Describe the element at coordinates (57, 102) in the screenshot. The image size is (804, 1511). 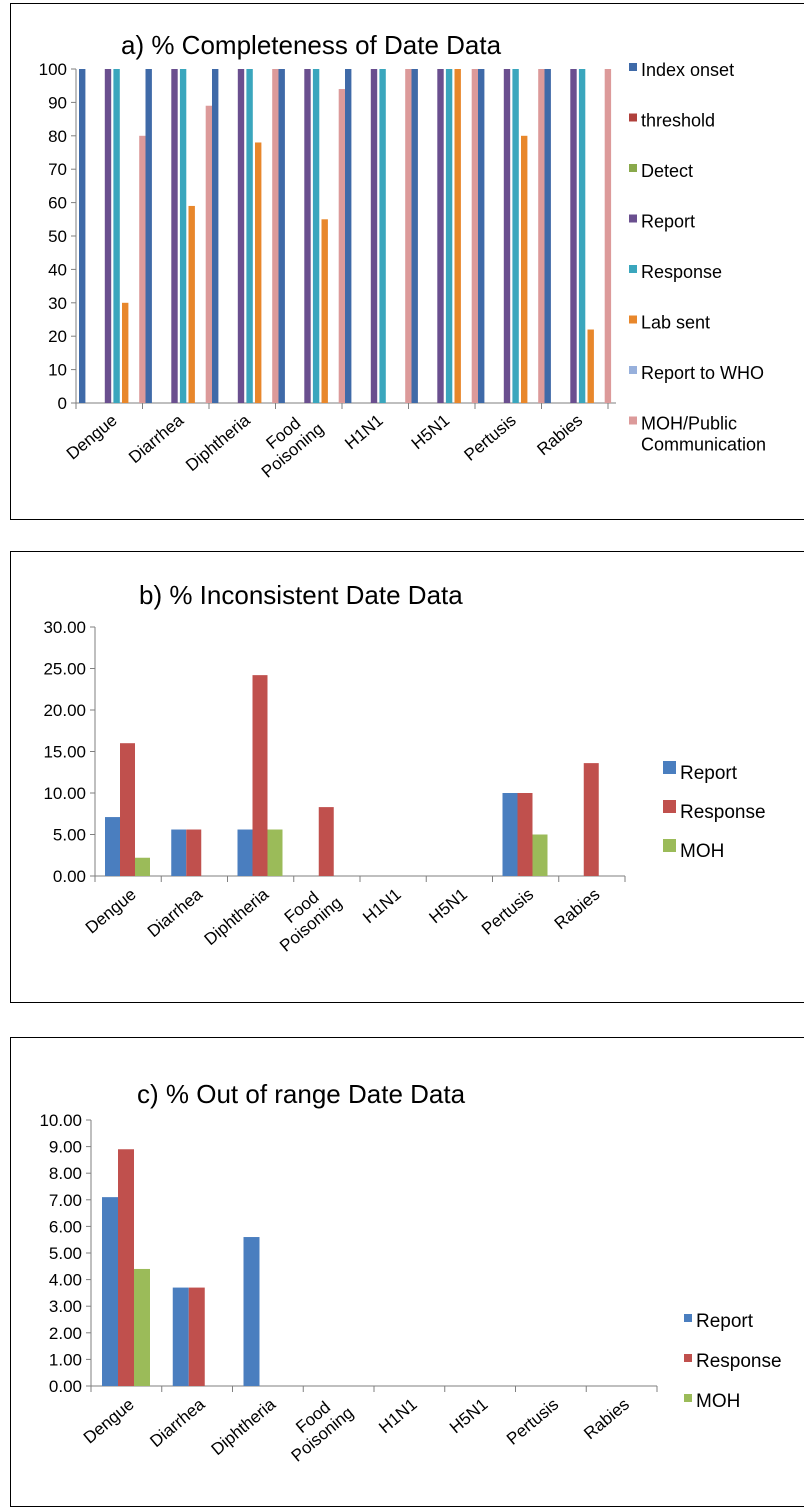
I see `y-tick-label: 90` at that location.